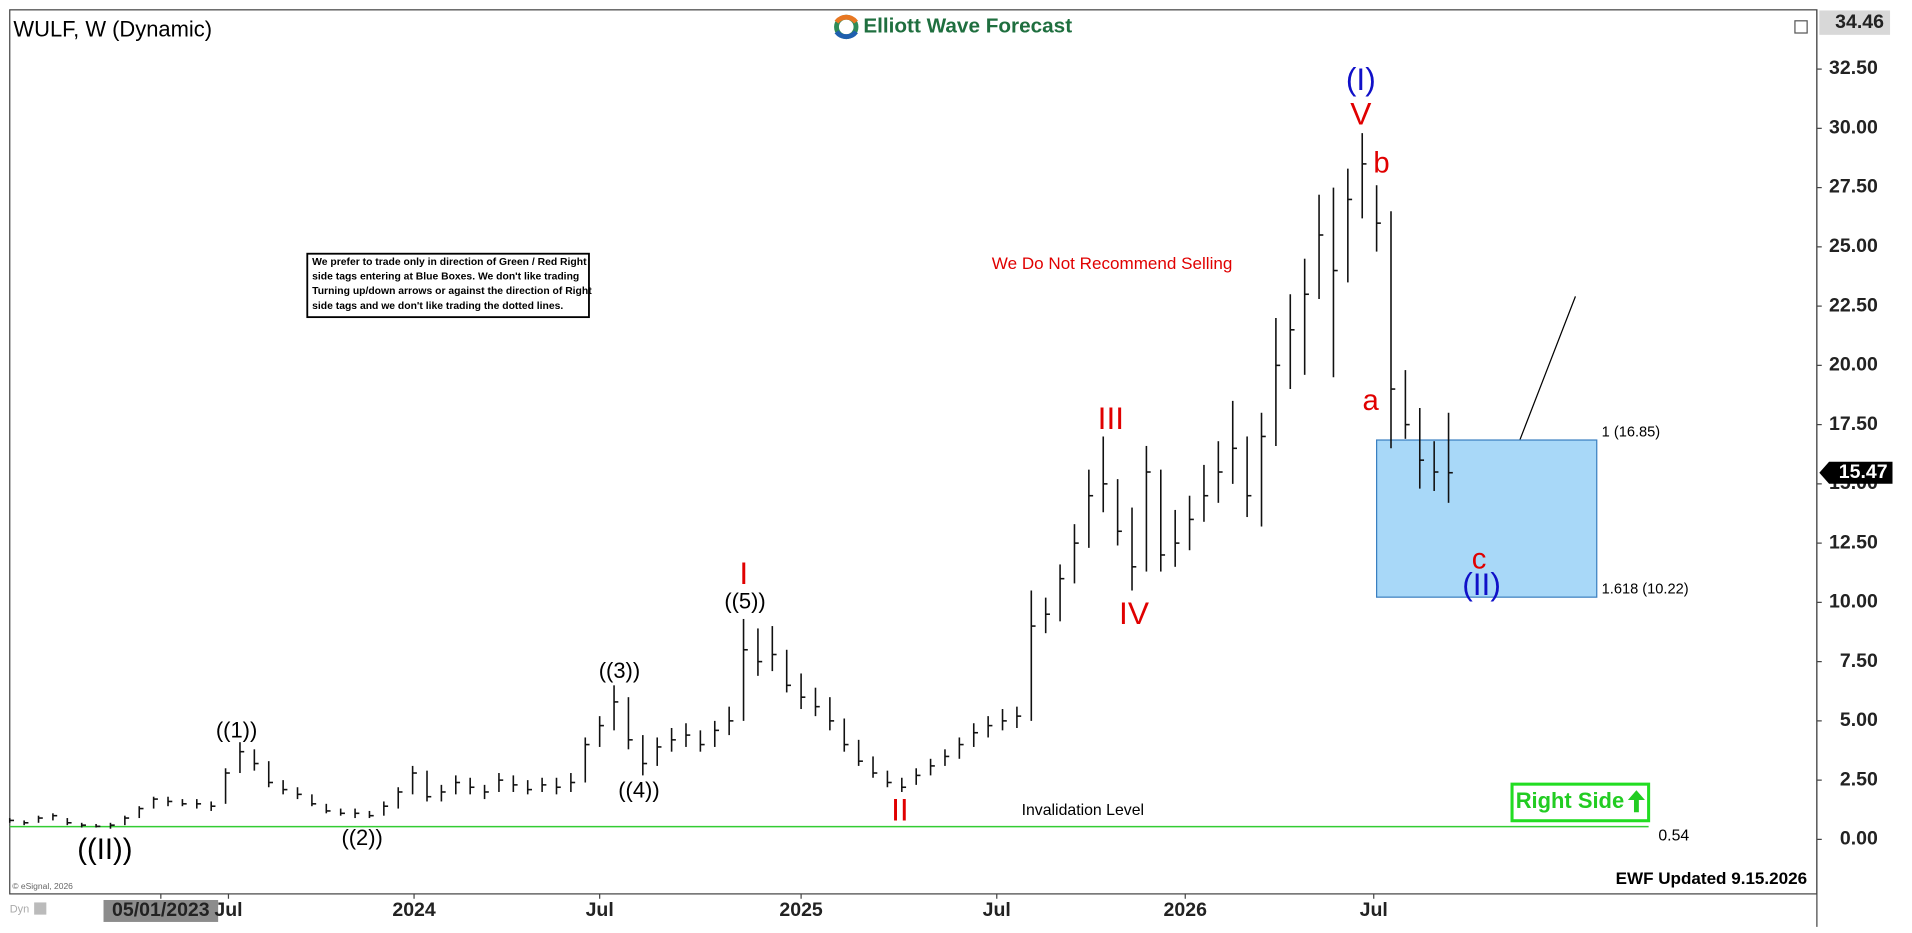 Image resolution: width=1912 pixels, height=933 pixels. I want to click on badge-text: Right Side, so click(1570, 800).